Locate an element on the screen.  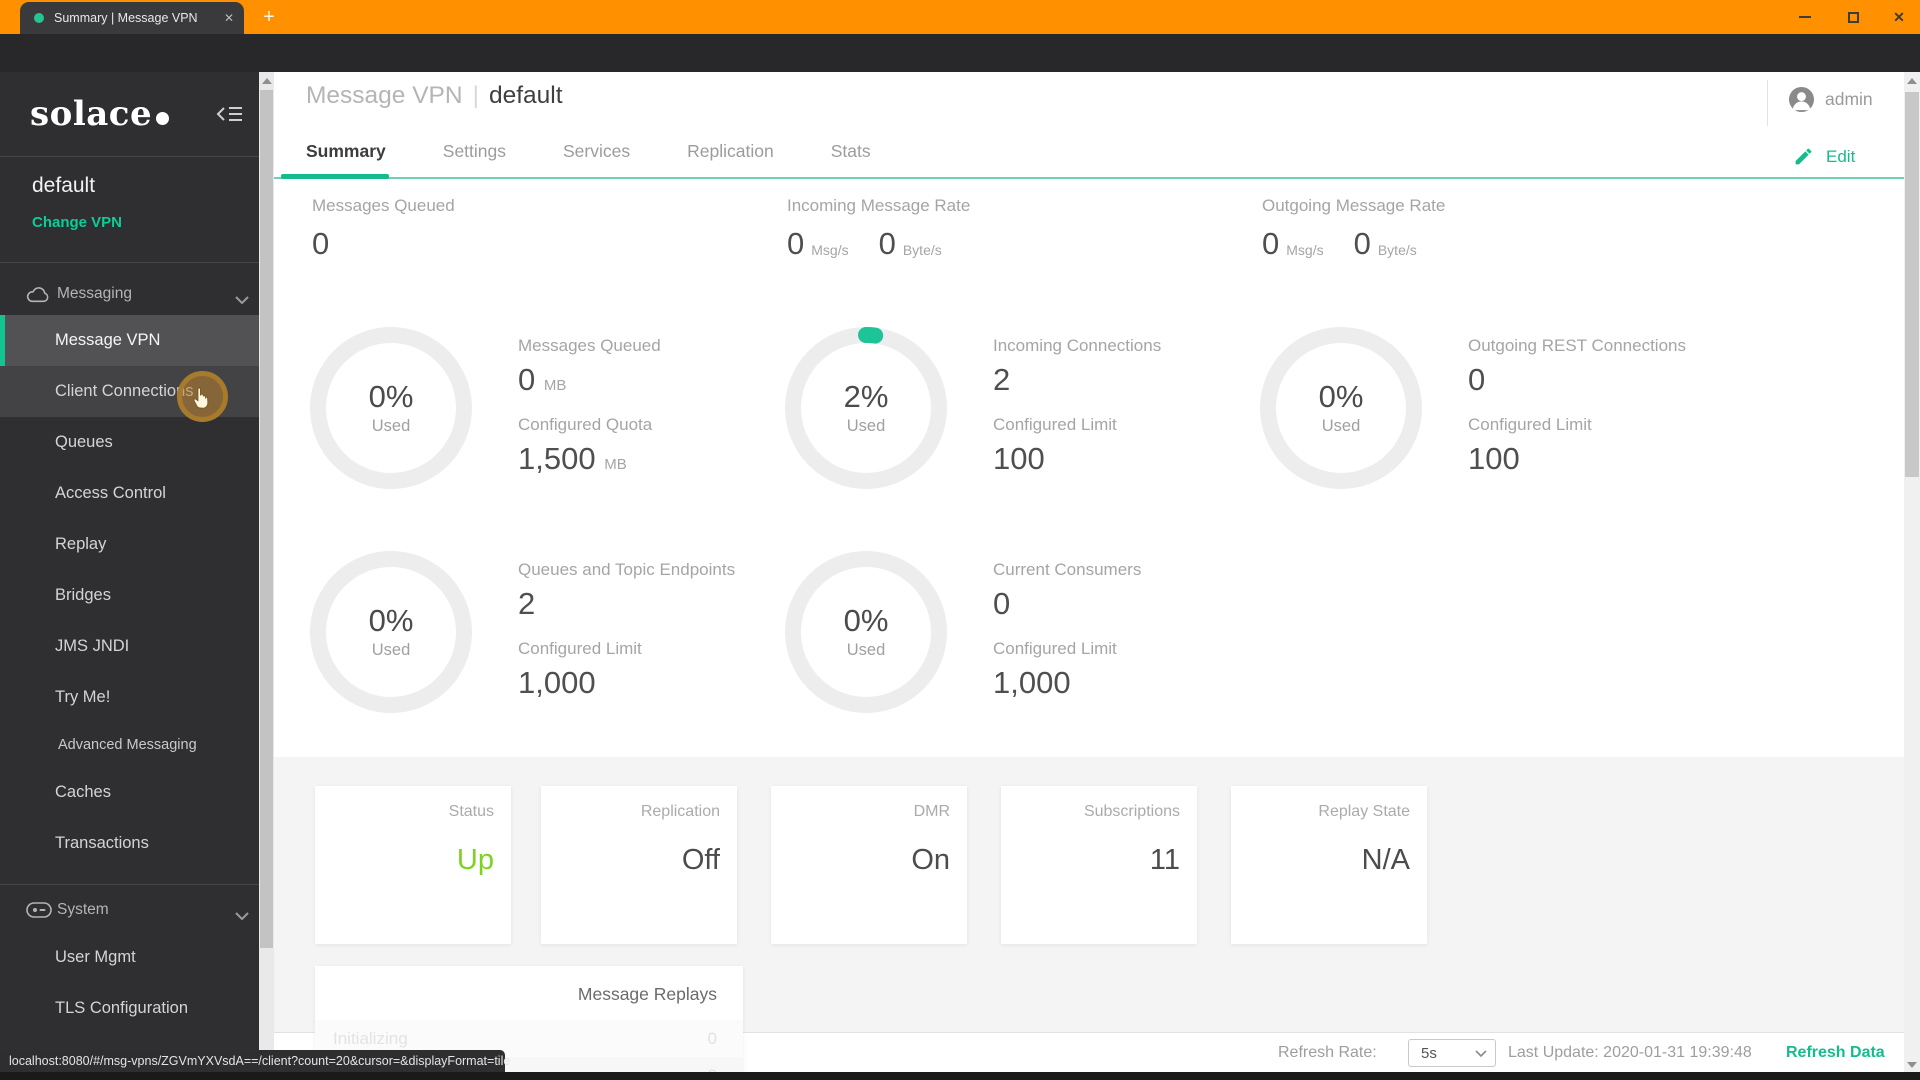
card-label: Replication is located at coordinates (680, 811).